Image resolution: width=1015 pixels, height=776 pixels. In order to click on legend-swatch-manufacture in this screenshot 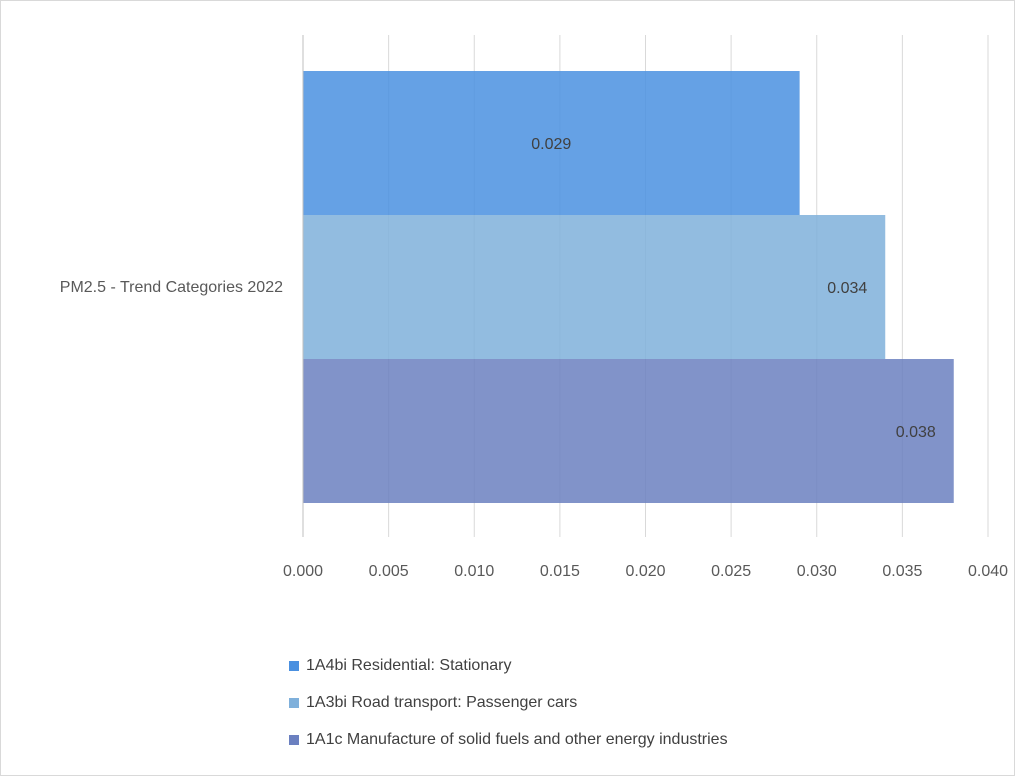, I will do `click(294, 740)`.